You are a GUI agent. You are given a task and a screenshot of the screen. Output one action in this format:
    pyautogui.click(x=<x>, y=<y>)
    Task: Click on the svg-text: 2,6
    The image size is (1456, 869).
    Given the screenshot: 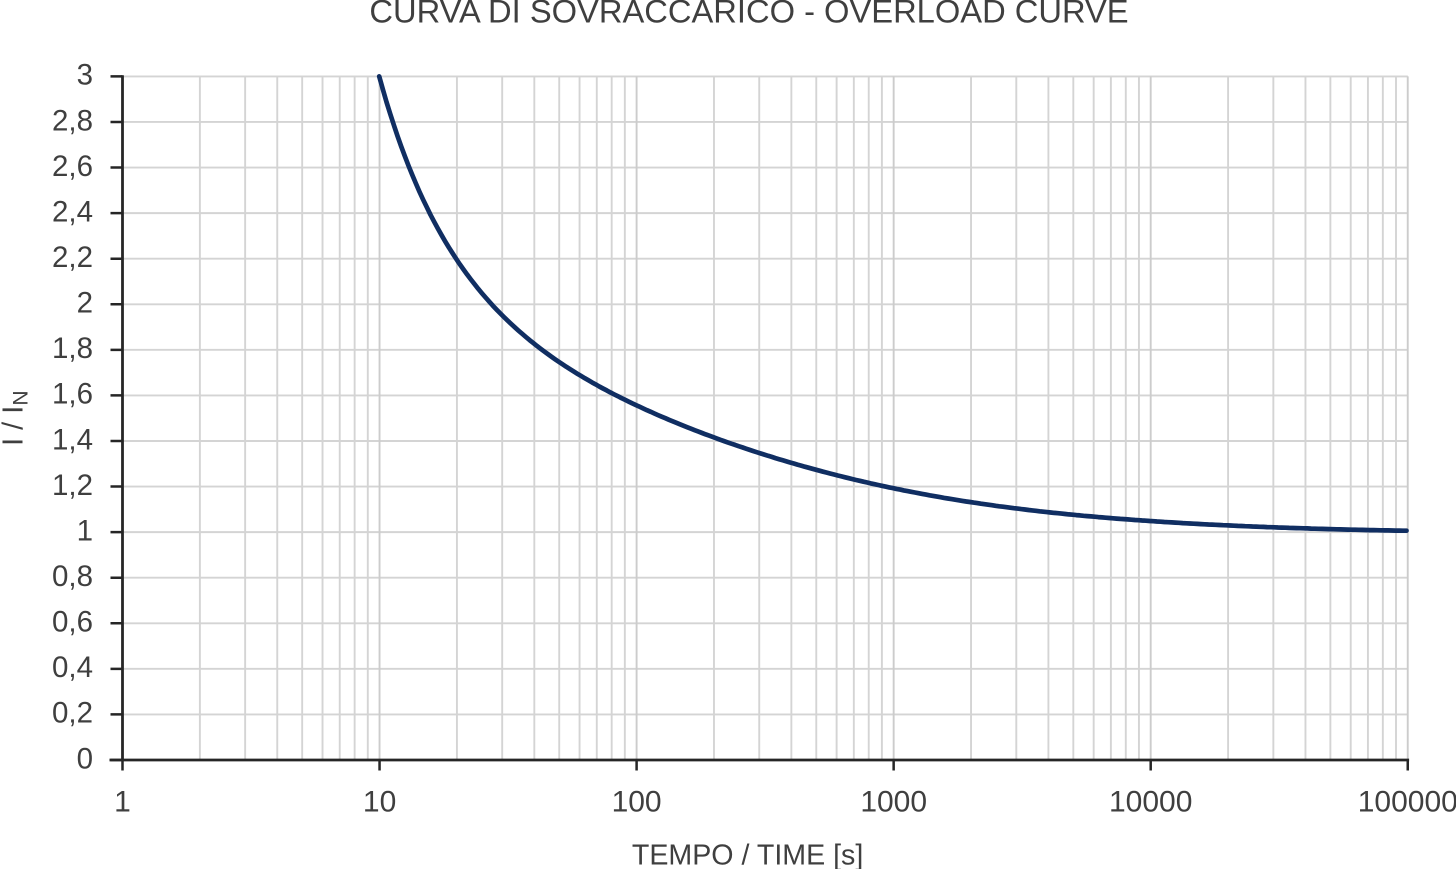 What is the action you would take?
    pyautogui.click(x=72, y=166)
    